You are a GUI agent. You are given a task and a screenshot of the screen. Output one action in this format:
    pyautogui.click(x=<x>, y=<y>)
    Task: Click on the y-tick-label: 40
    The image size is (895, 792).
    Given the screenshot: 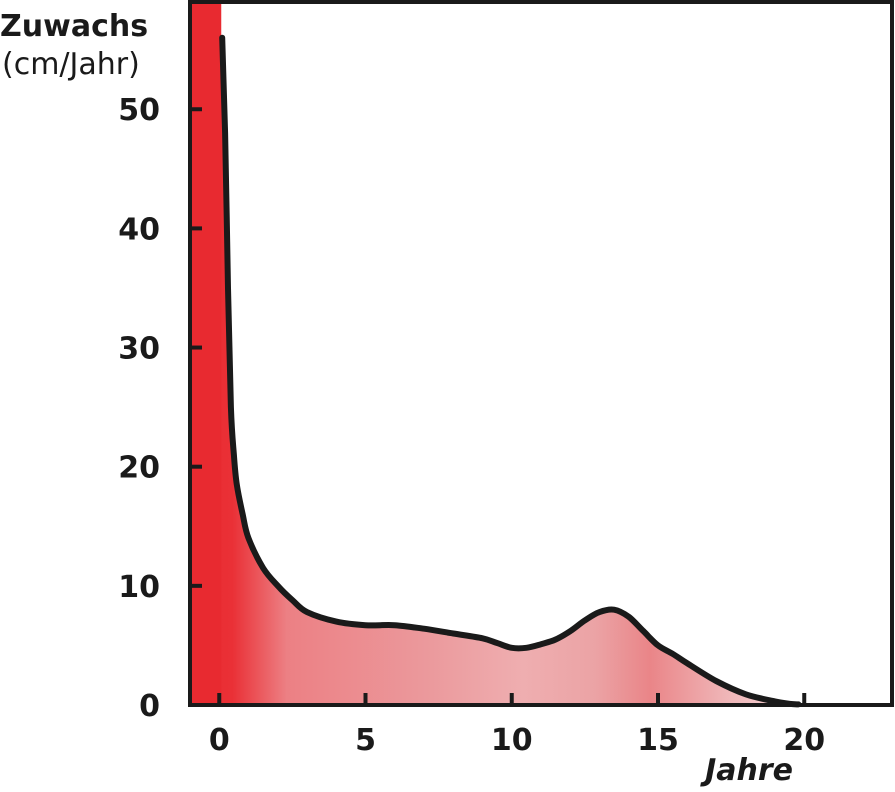 What is the action you would take?
    pyautogui.click(x=139, y=229)
    